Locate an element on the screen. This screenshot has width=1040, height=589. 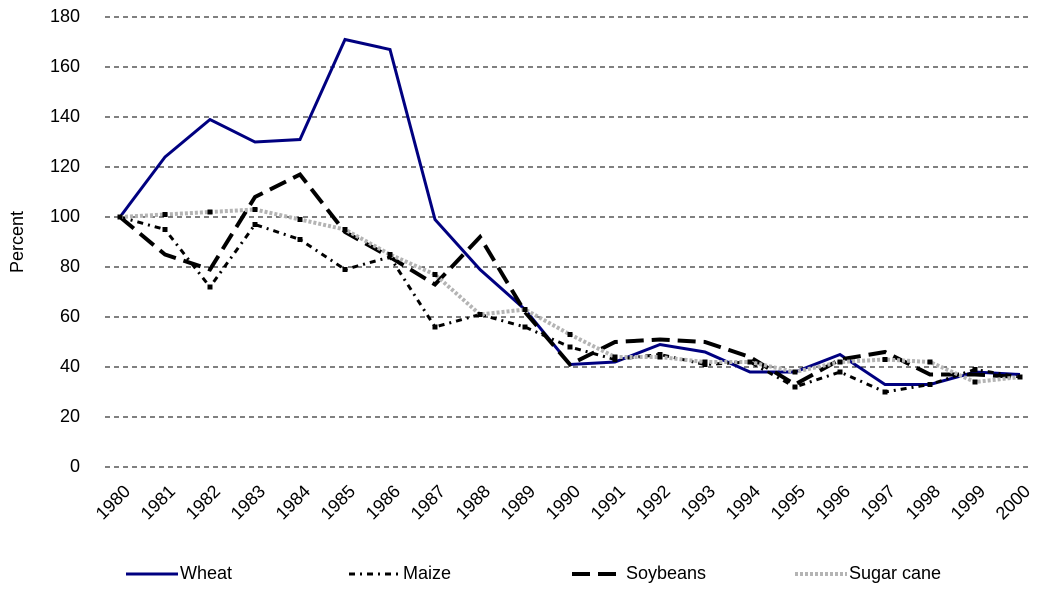
x-tick-label: 1987 is located at coordinates (428, 502).